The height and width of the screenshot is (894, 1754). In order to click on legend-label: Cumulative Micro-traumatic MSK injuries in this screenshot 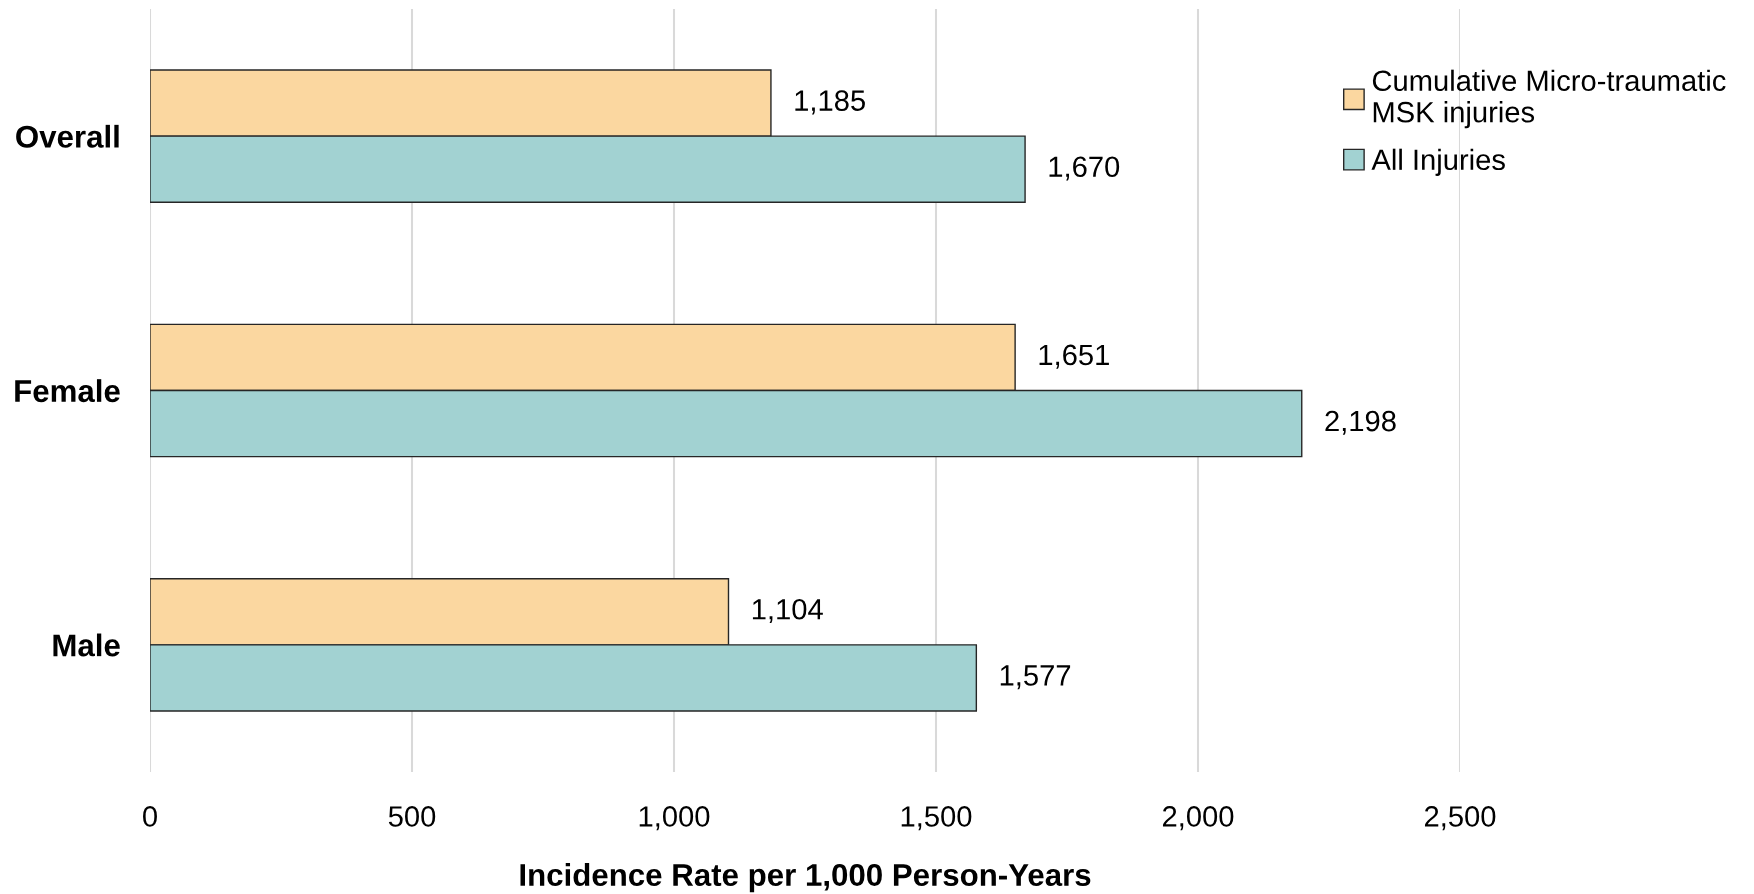, I will do `click(1549, 99)`.